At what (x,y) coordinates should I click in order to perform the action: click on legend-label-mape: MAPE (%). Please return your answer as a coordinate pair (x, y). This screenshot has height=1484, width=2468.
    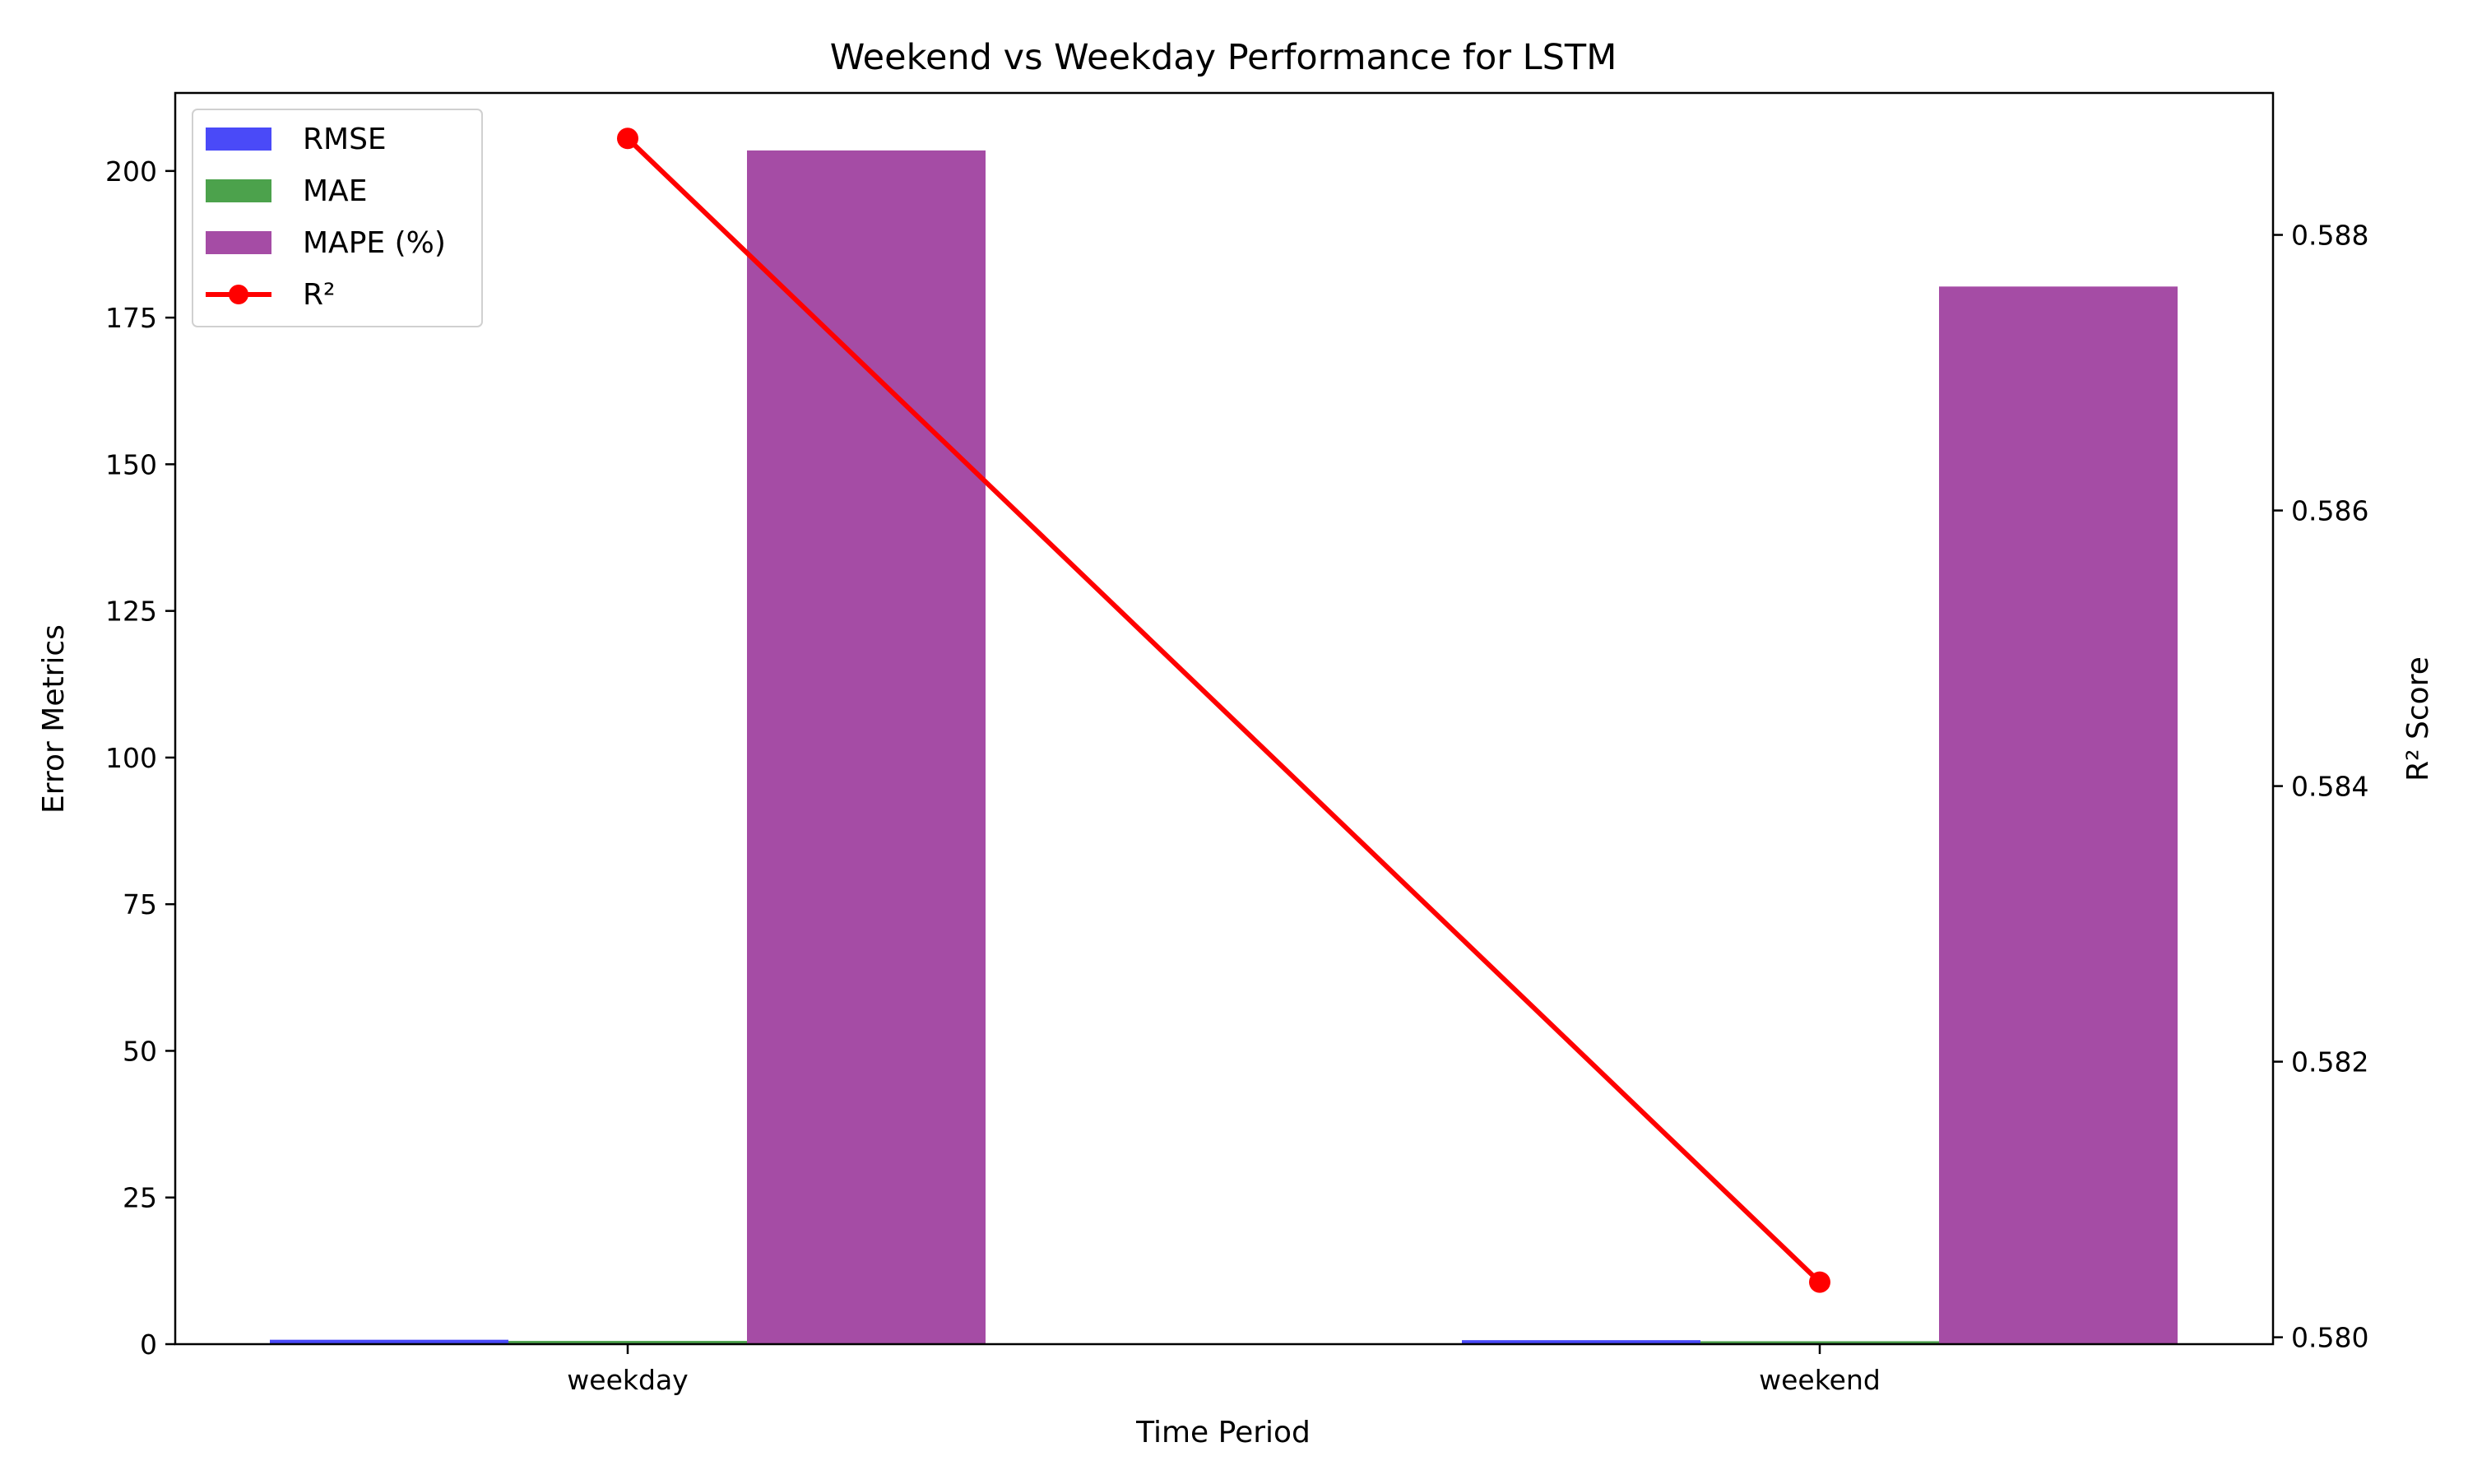
    Looking at the image, I should click on (374, 243).